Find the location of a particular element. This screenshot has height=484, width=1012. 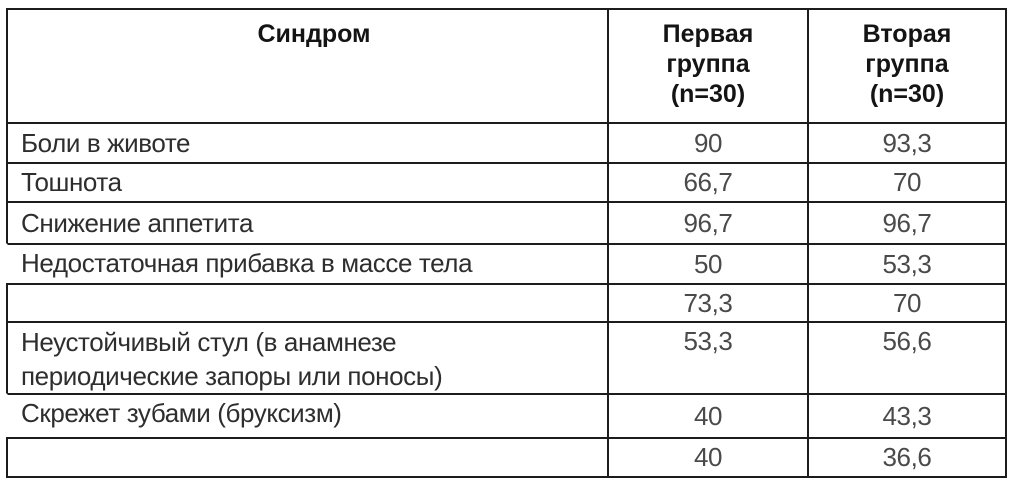

syndrome-cell: Тошнота is located at coordinates (306, 181).